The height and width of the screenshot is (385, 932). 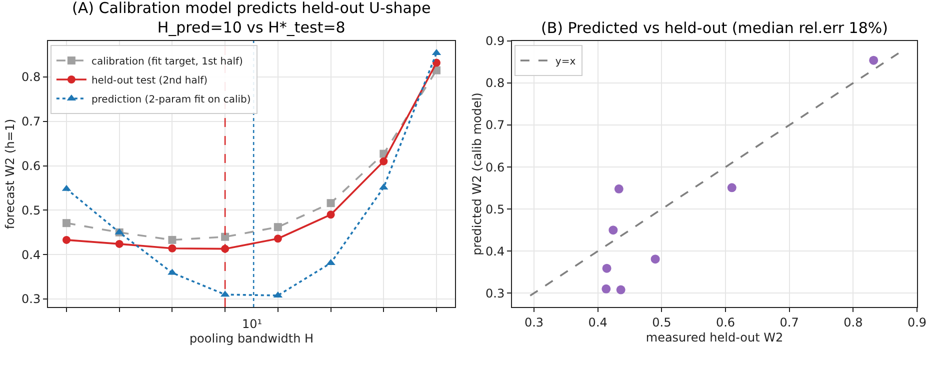 What do you see at coordinates (662, 322) in the screenshot?
I see `x-tick-label: 0.5` at bounding box center [662, 322].